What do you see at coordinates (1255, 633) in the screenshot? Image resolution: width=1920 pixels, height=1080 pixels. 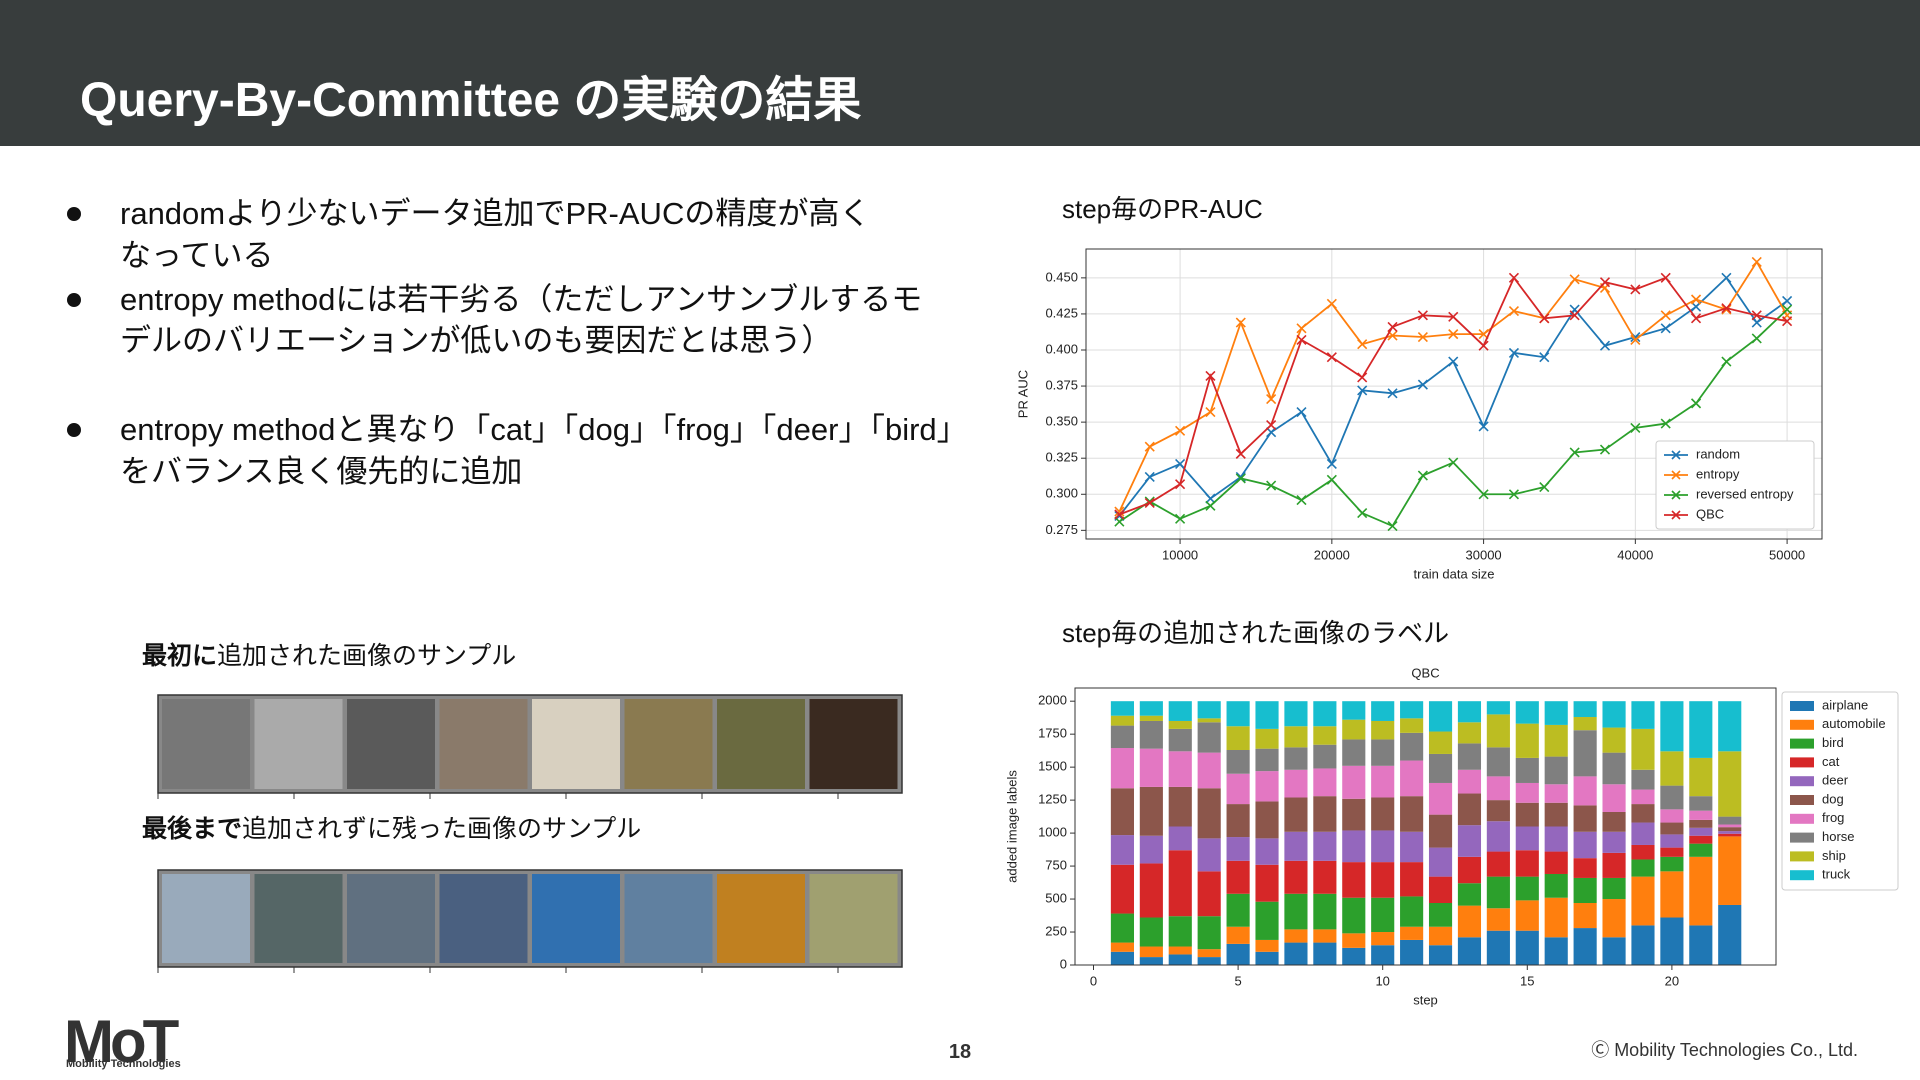 I see `chart-heading: step毎の追加された画像のラベル` at bounding box center [1255, 633].